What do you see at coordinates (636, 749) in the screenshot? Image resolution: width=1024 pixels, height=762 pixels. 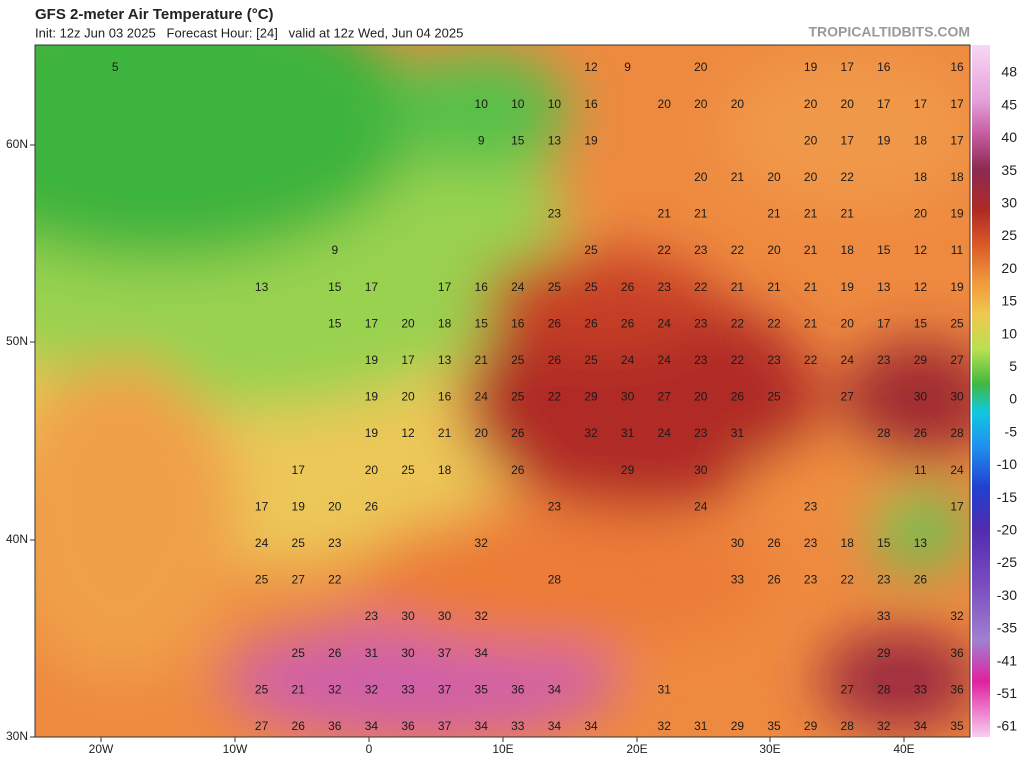 I see `lon-label: 20E` at bounding box center [636, 749].